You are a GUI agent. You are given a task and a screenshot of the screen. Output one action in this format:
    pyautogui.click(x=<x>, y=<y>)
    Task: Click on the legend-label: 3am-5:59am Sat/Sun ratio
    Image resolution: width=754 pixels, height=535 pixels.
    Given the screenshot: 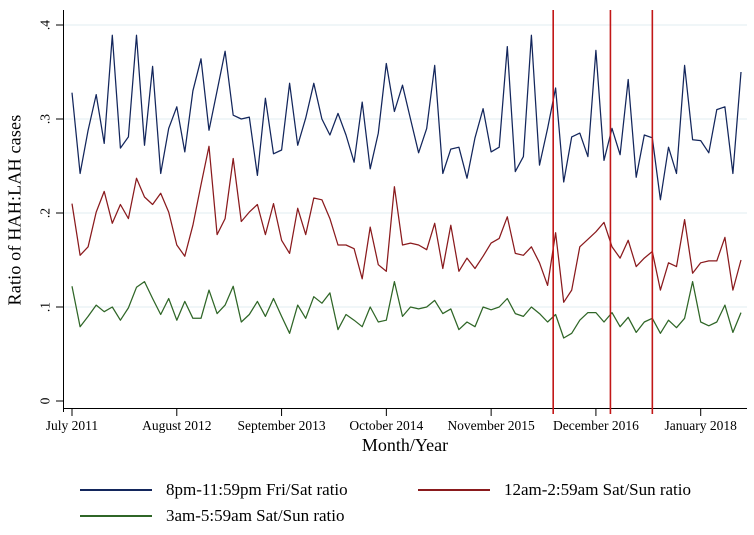 What is the action you would take?
    pyautogui.click(x=255, y=515)
    